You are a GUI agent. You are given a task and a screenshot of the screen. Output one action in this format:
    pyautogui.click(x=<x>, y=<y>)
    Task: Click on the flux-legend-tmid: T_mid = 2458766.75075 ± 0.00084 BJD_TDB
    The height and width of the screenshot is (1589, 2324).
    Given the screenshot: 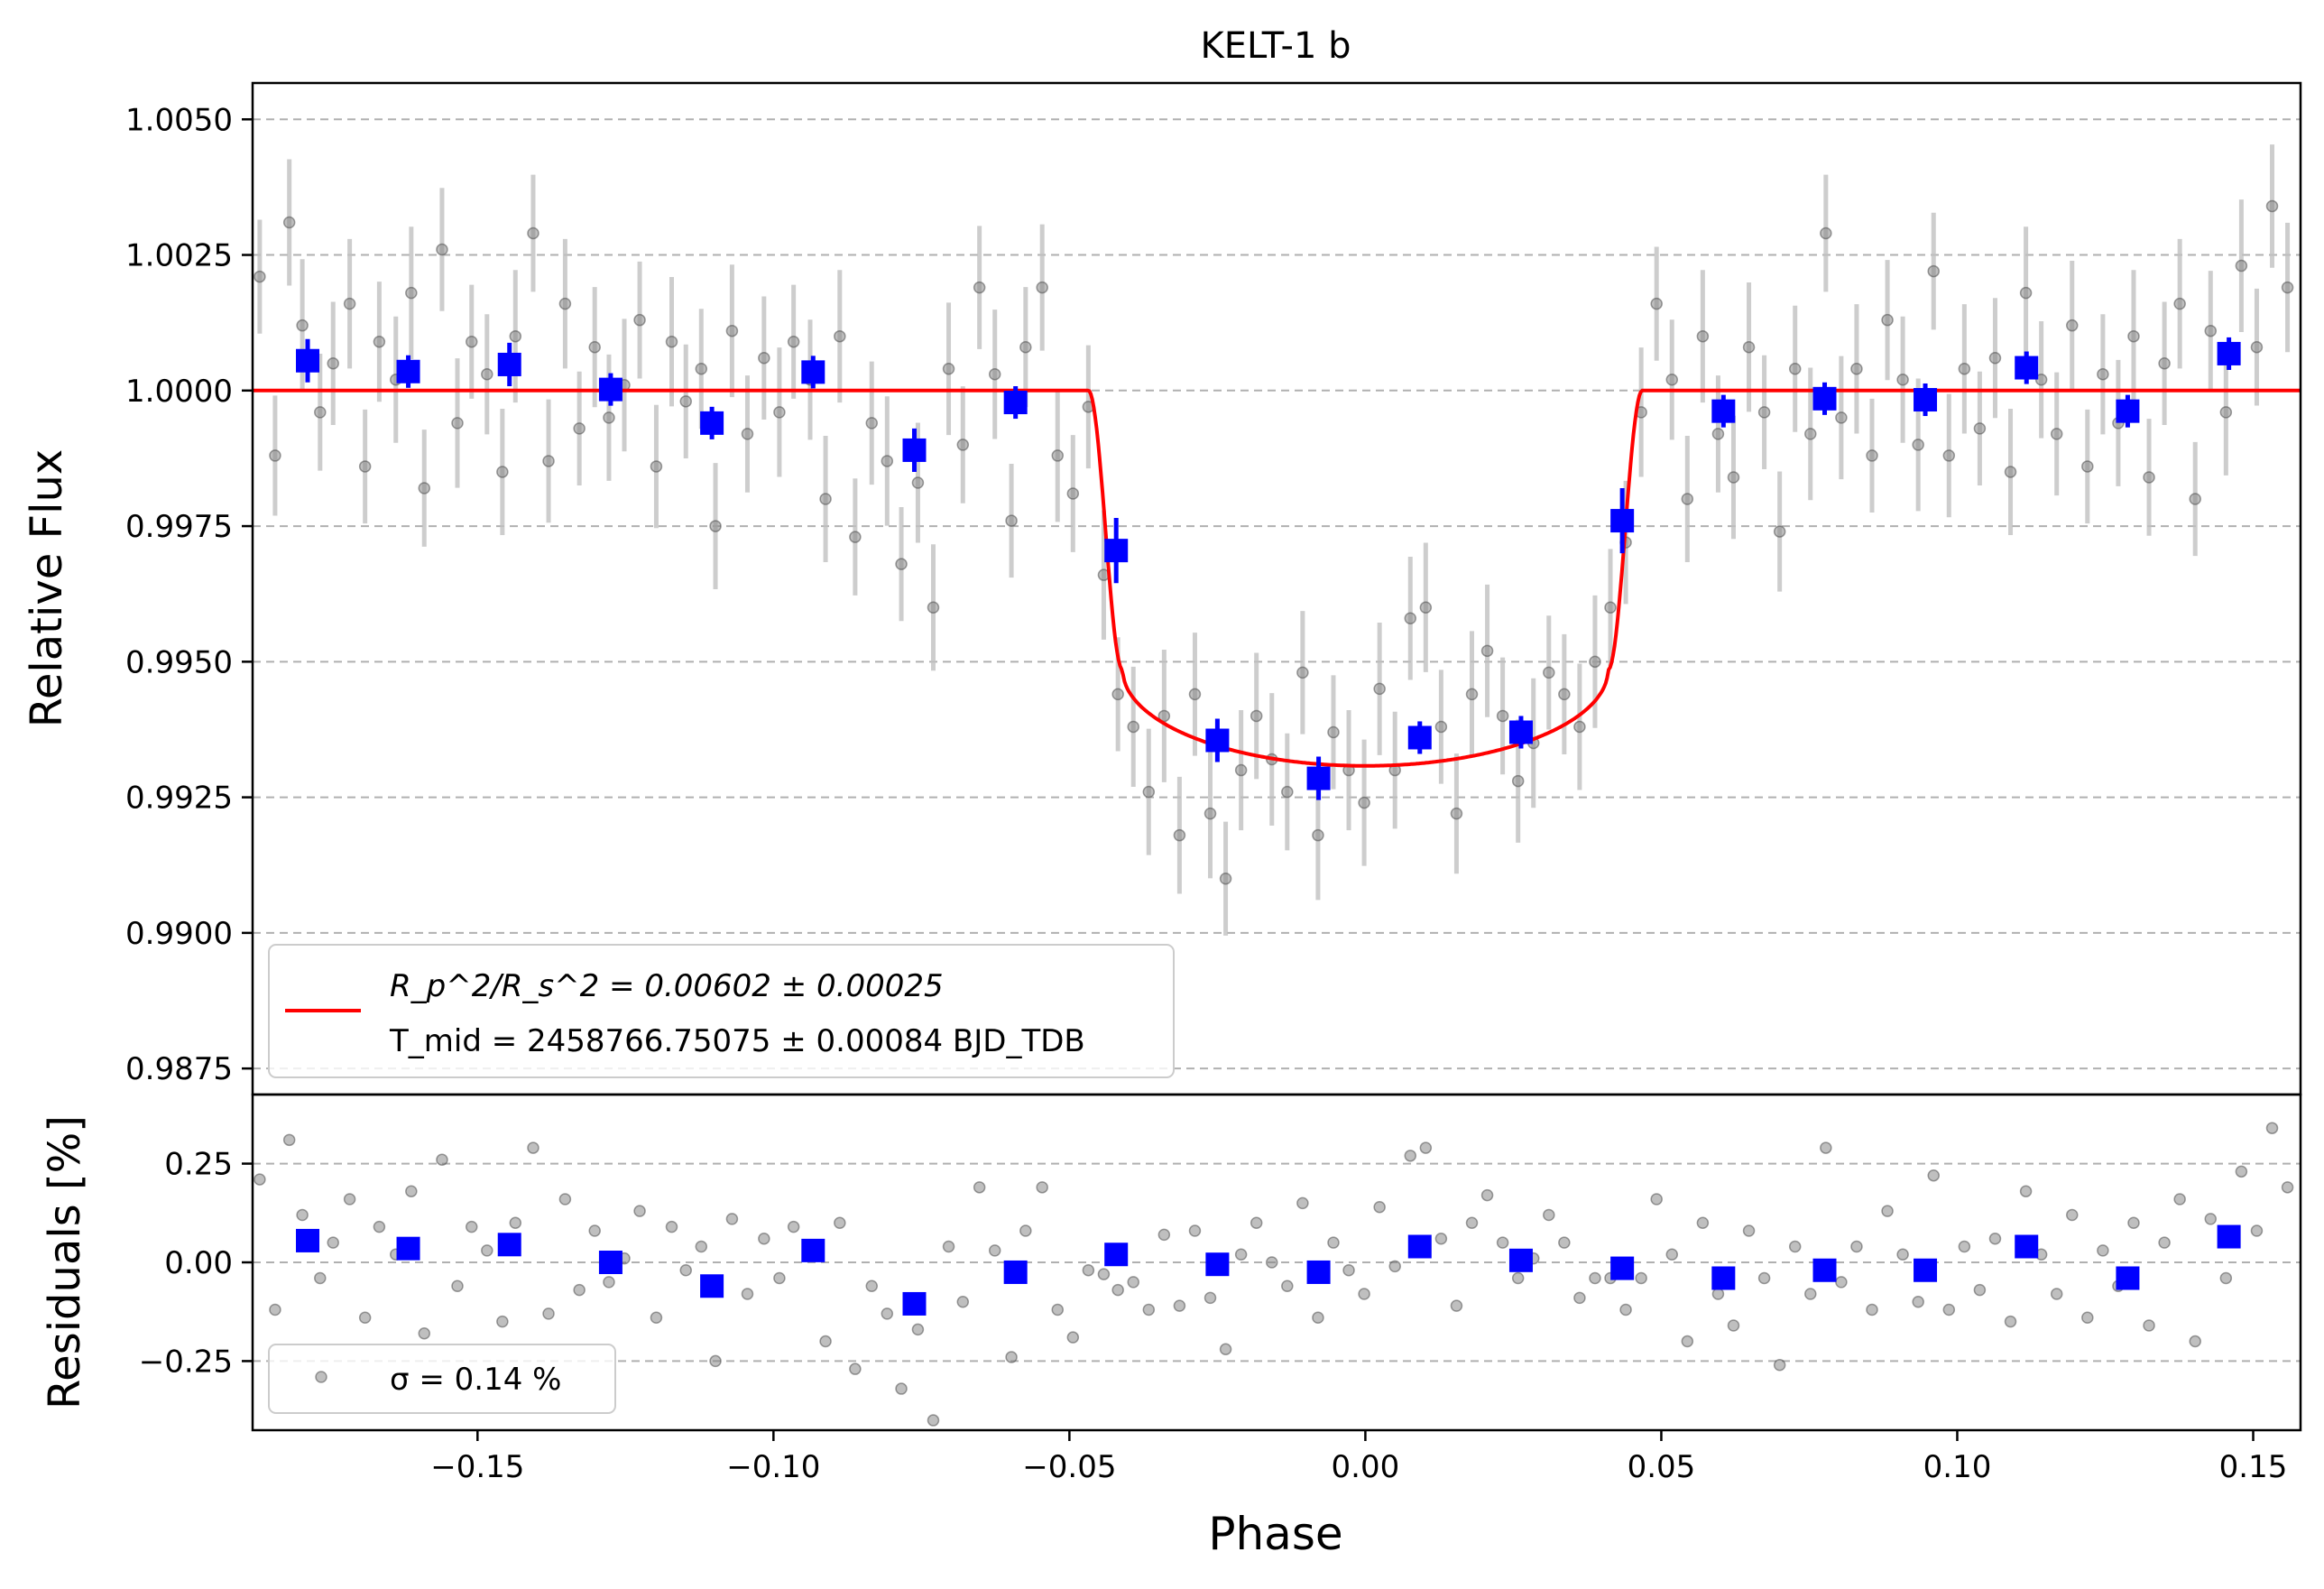 What is the action you would take?
    pyautogui.click(x=737, y=1041)
    